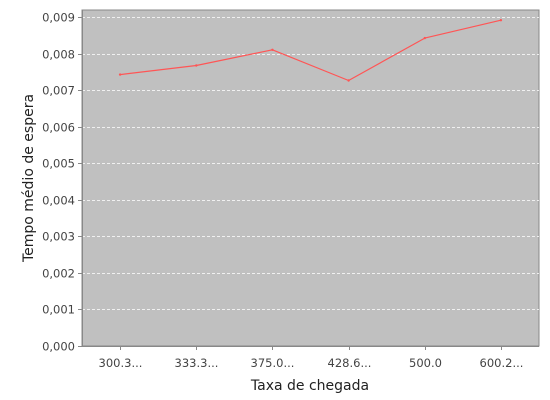  I want to click on y-tick-label: 0,005, so click(58, 164).